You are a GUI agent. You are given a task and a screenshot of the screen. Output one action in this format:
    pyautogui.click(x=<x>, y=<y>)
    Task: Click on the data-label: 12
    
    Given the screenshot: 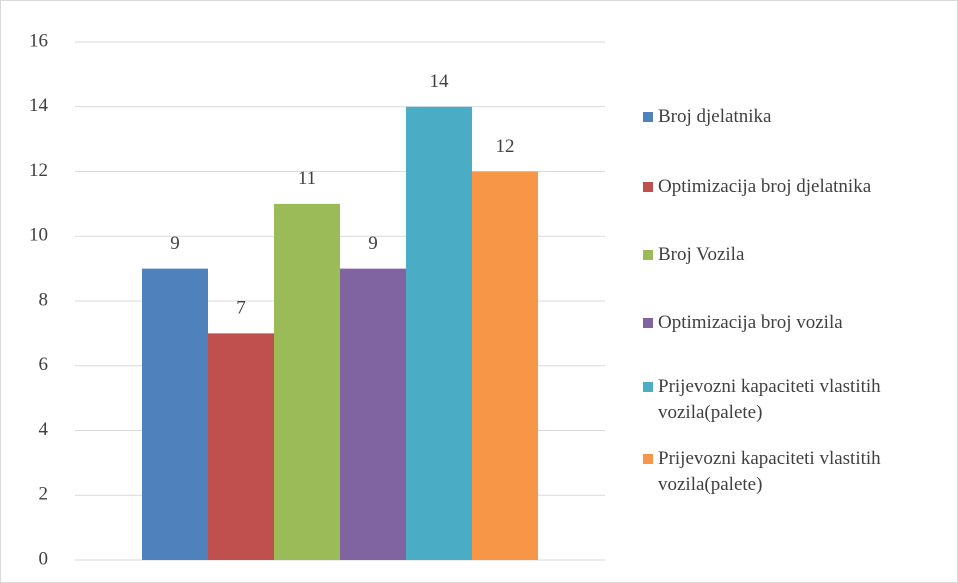 What is the action you would take?
    pyautogui.click(x=505, y=146)
    